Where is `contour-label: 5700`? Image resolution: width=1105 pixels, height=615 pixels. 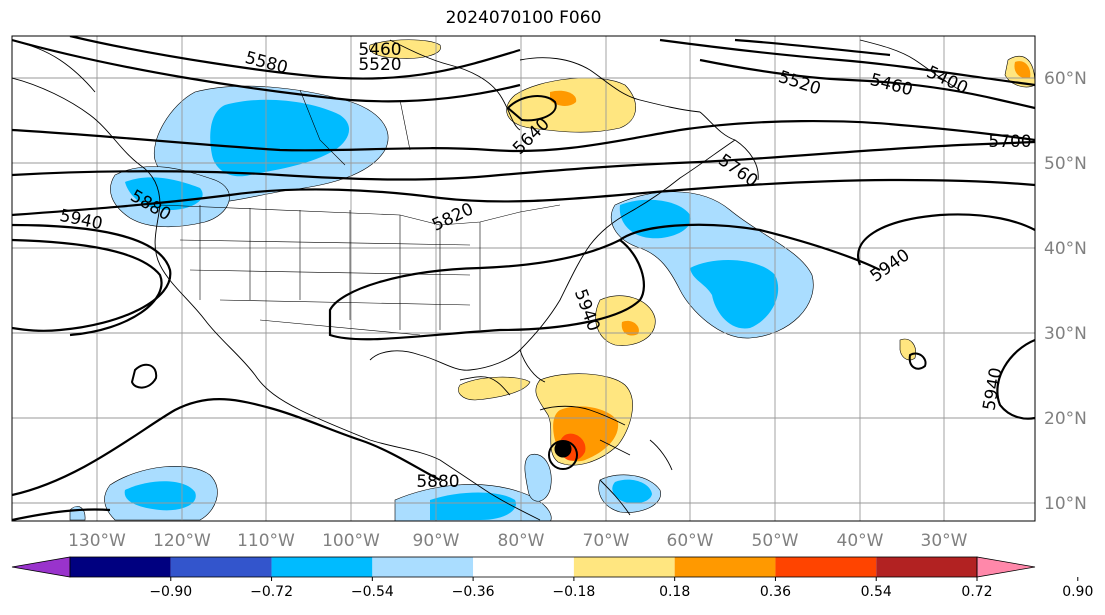 contour-label: 5700 is located at coordinates (1009, 142).